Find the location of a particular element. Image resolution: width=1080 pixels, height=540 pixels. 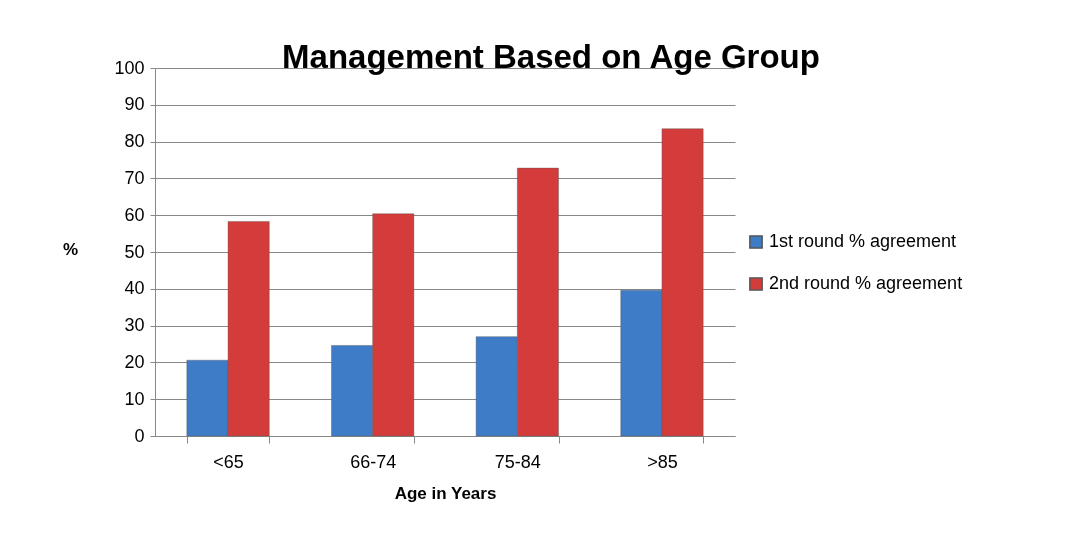

y-tick-label: 30 is located at coordinates (134, 325).